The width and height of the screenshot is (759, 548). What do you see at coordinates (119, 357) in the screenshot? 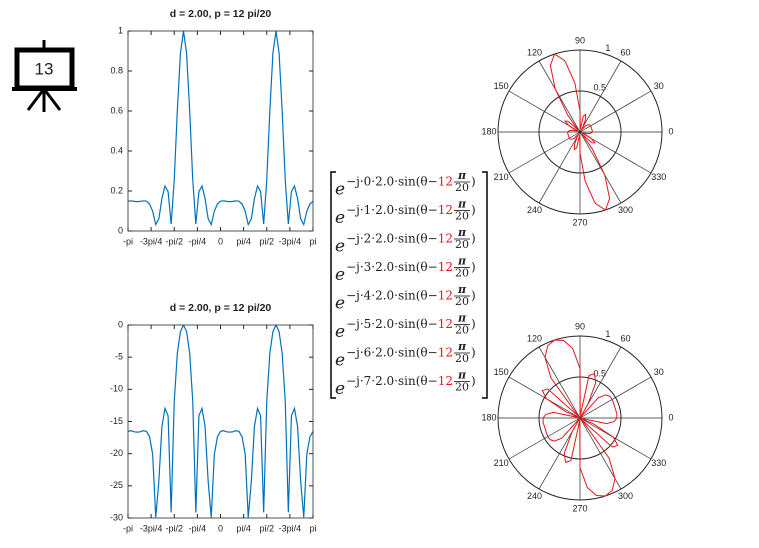
I see `y-tick-label: -5` at bounding box center [119, 357].